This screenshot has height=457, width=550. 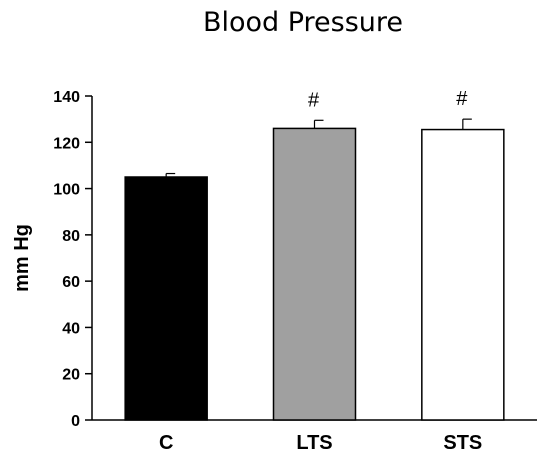 What do you see at coordinates (303, 22) in the screenshot?
I see `chart-title: Blood Pressure` at bounding box center [303, 22].